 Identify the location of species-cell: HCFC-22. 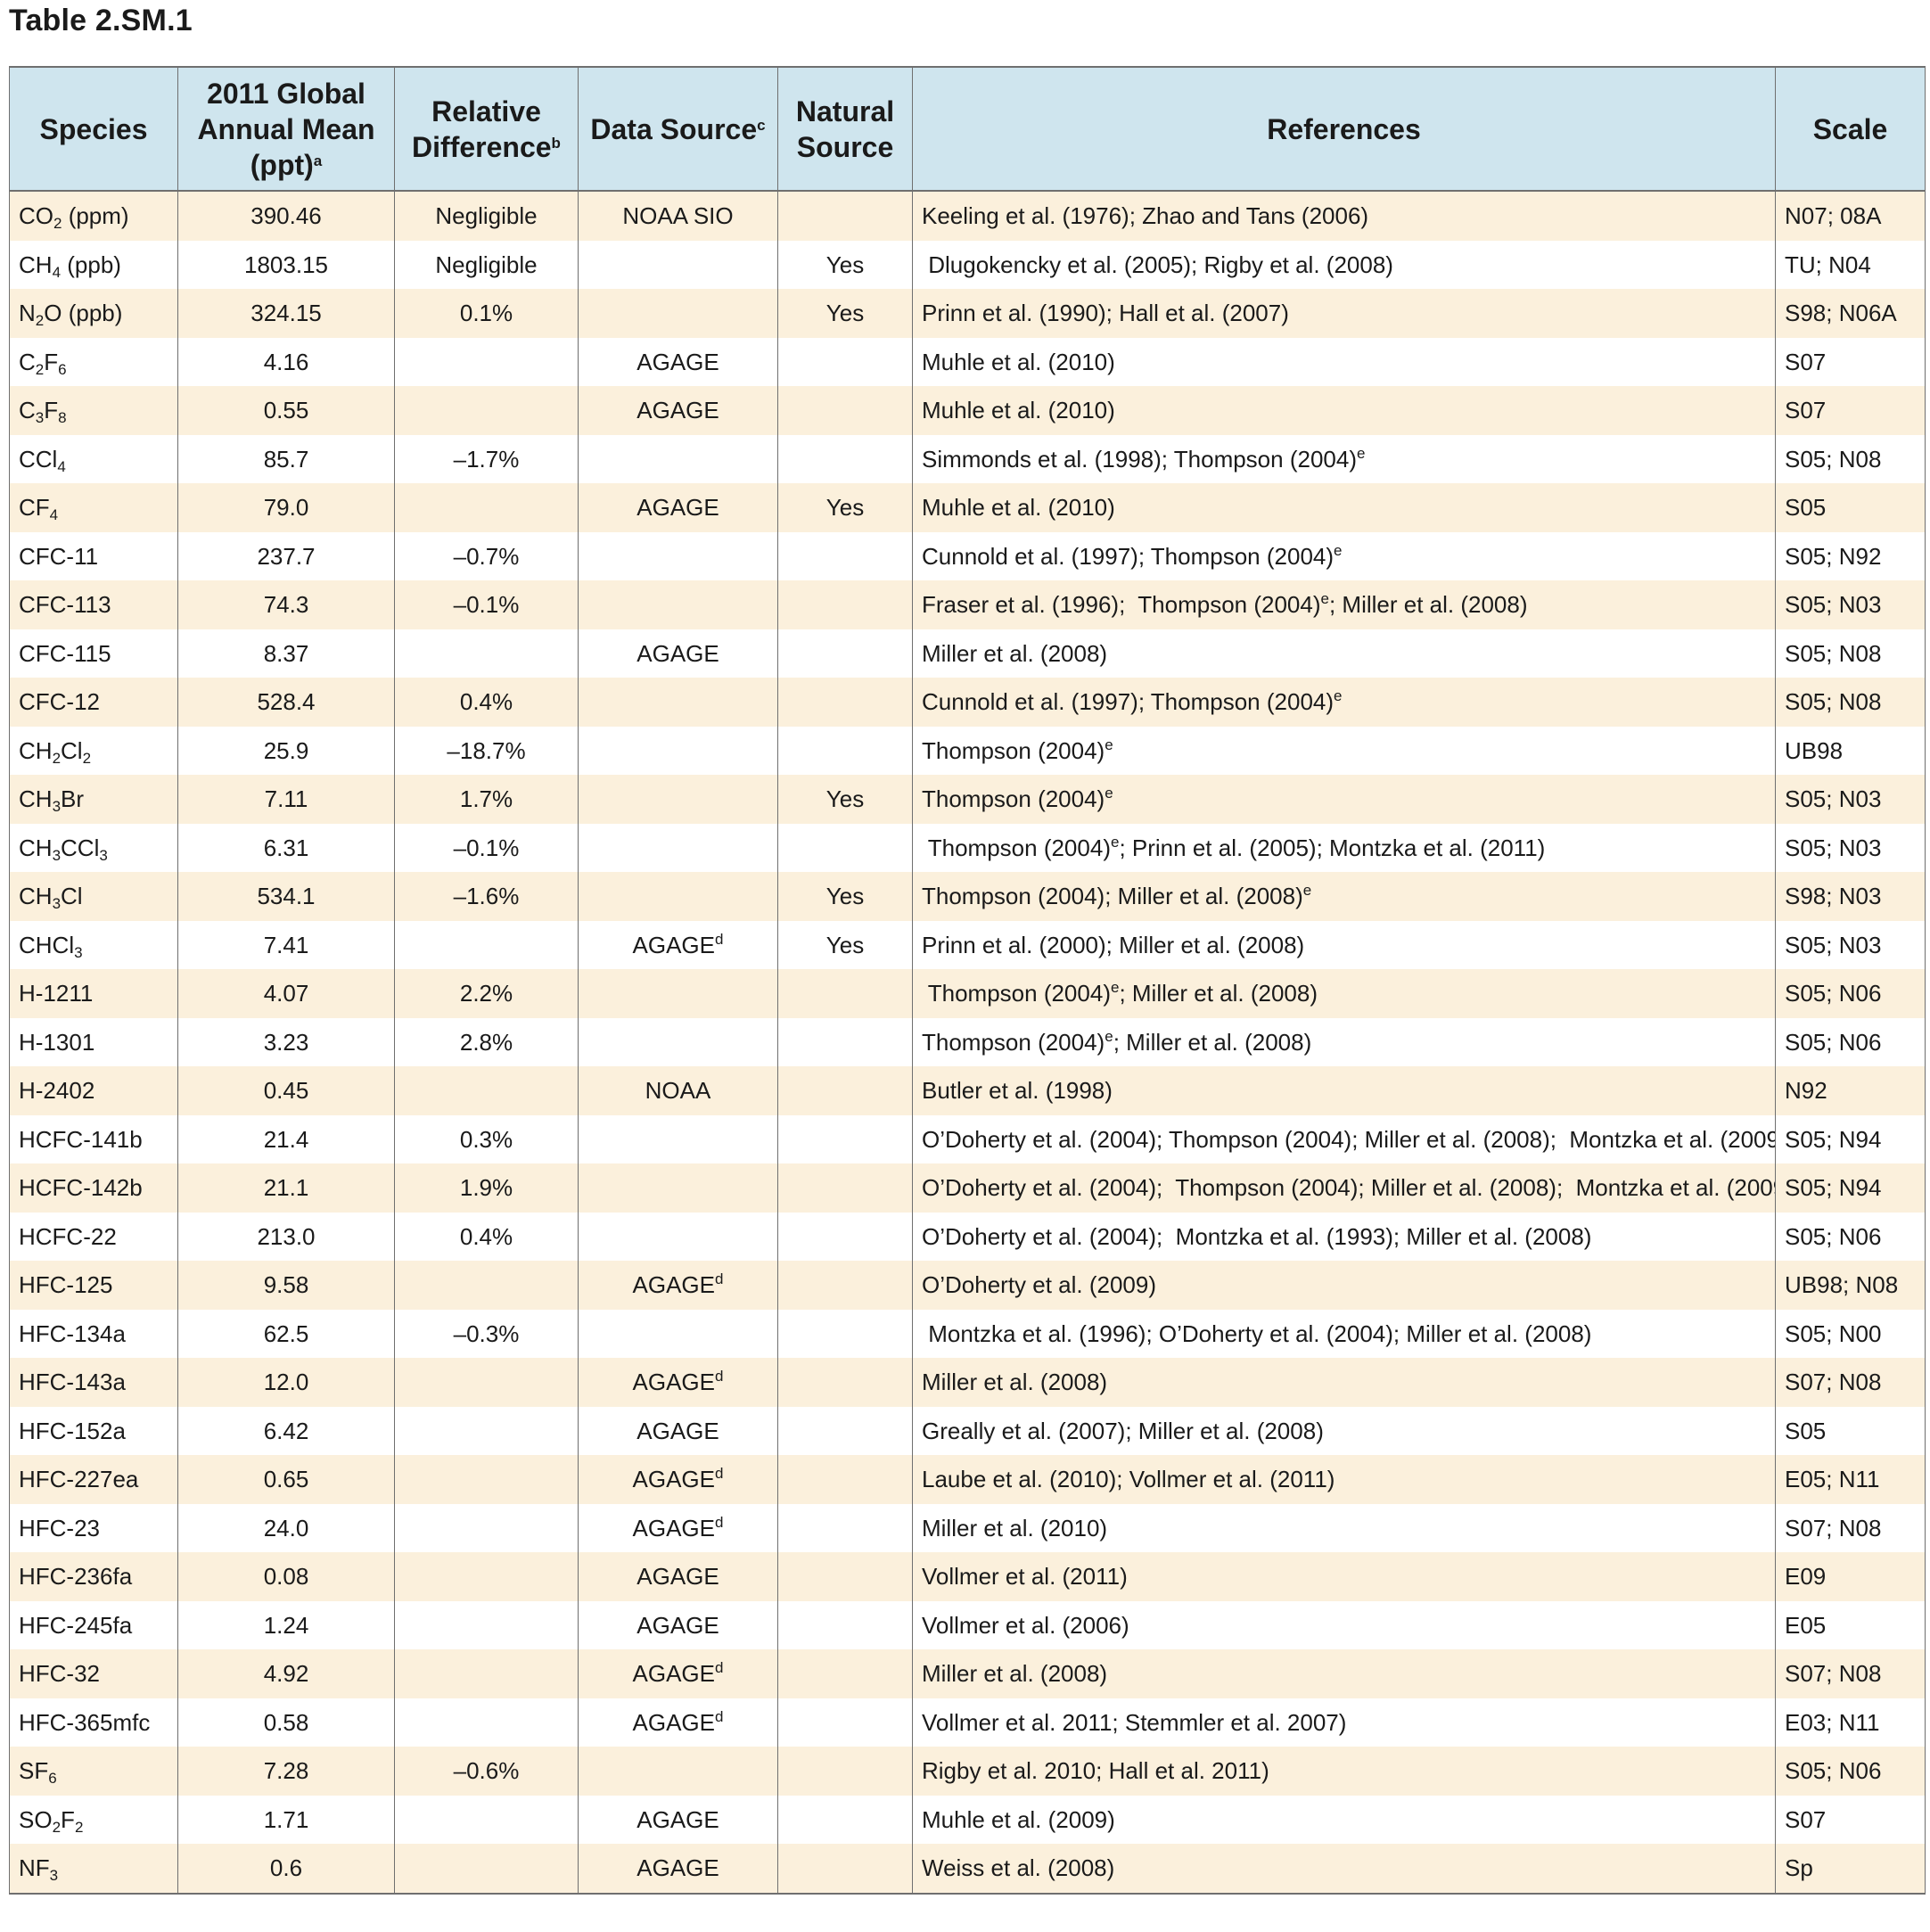
(93, 1236).